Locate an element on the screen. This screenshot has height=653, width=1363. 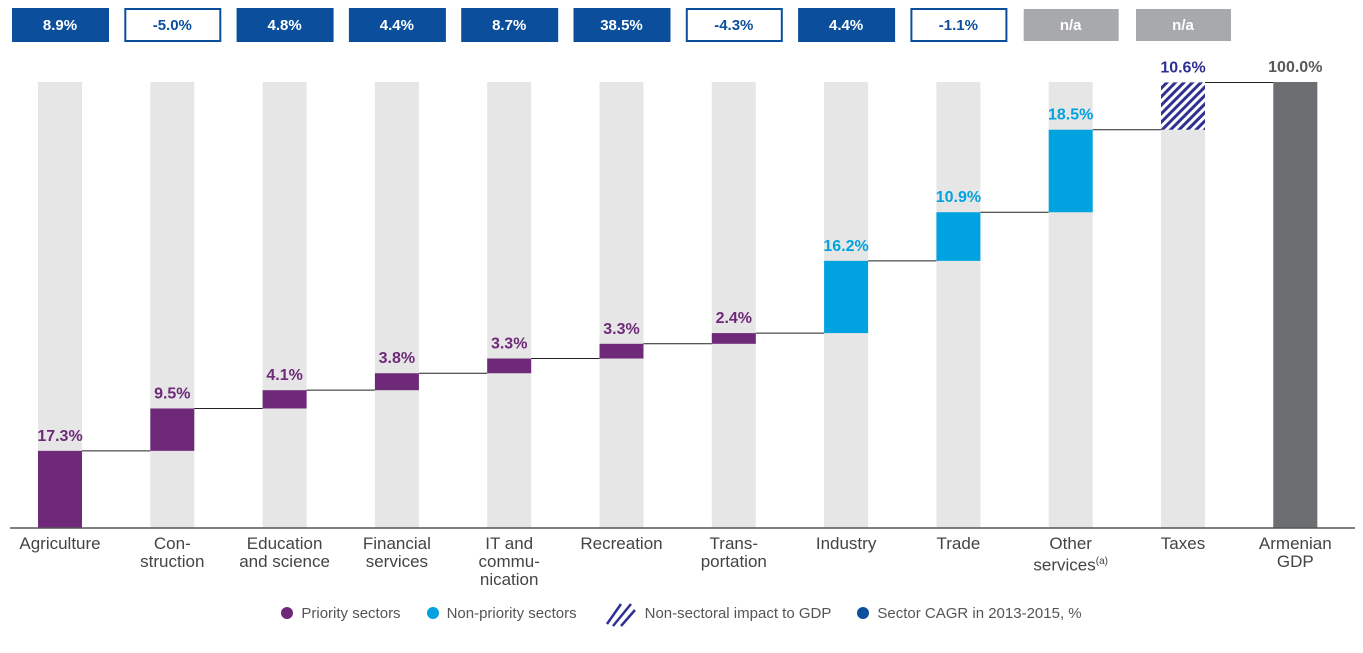
legend-item: Priority sectors is located at coordinates (341, 613).